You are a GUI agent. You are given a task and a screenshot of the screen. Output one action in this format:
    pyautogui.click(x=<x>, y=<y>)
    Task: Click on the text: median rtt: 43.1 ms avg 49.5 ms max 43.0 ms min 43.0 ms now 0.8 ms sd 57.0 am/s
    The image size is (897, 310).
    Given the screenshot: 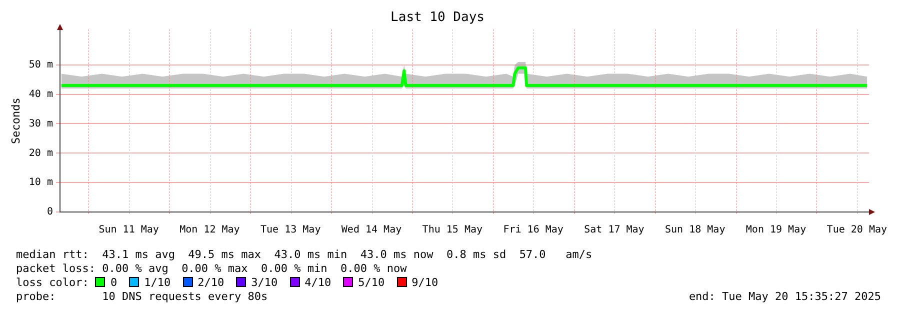 What is the action you would take?
    pyautogui.click(x=304, y=255)
    